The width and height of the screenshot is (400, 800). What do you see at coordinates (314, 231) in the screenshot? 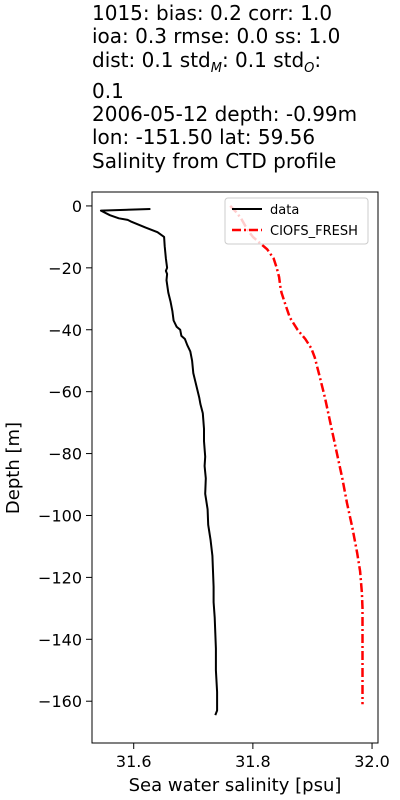
I see `legend-model-label: CIOFS_FRESH` at bounding box center [314, 231].